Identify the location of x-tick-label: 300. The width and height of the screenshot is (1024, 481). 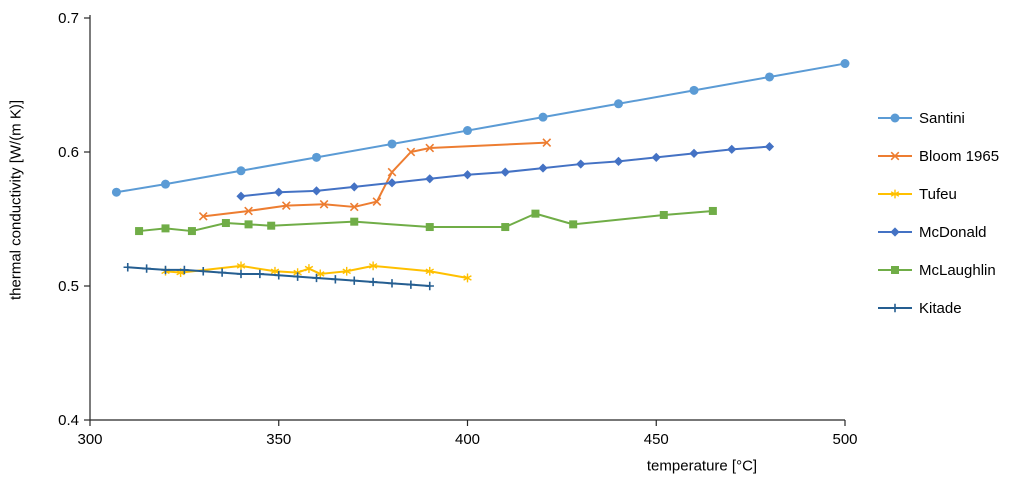
(89, 439).